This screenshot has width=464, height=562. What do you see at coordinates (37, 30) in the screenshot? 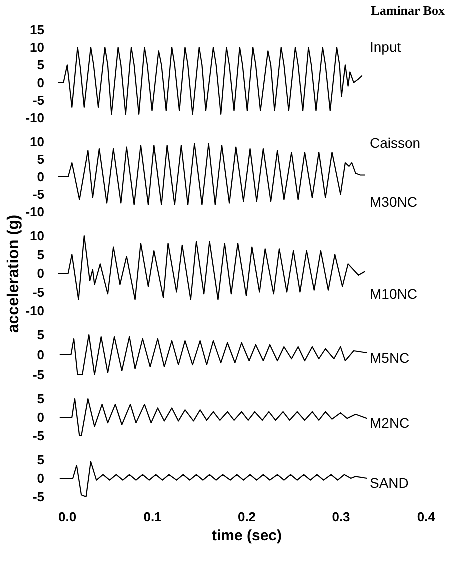
I see `y-tick-label: 15` at bounding box center [37, 30].